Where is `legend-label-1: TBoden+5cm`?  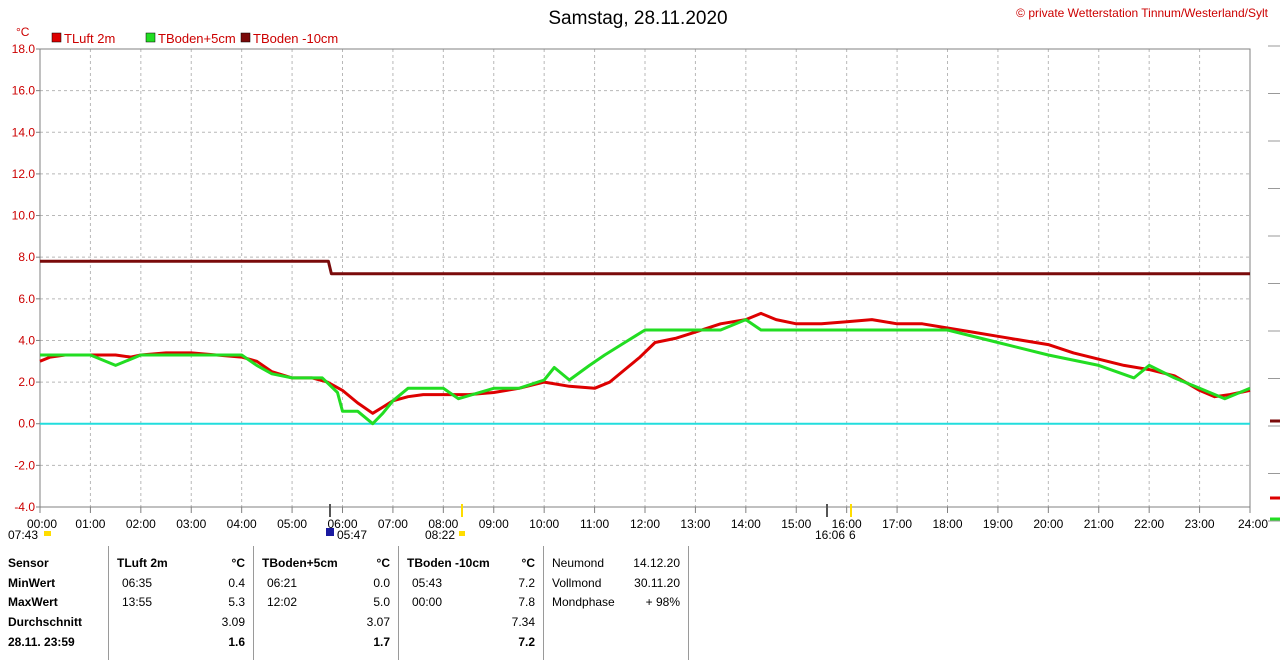
legend-label-1: TBoden+5cm is located at coordinates (197, 38).